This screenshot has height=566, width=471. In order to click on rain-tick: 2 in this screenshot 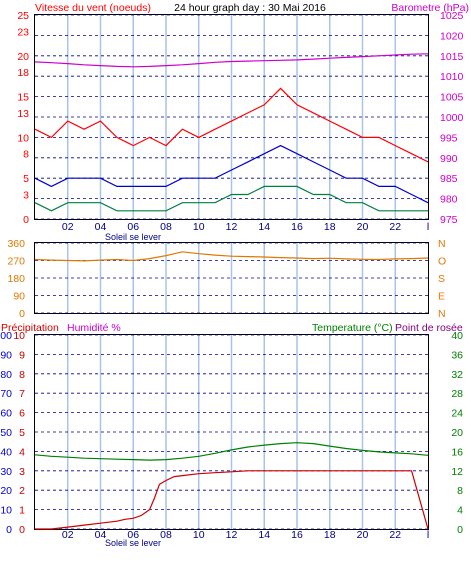, I will do `click(22, 491)`.